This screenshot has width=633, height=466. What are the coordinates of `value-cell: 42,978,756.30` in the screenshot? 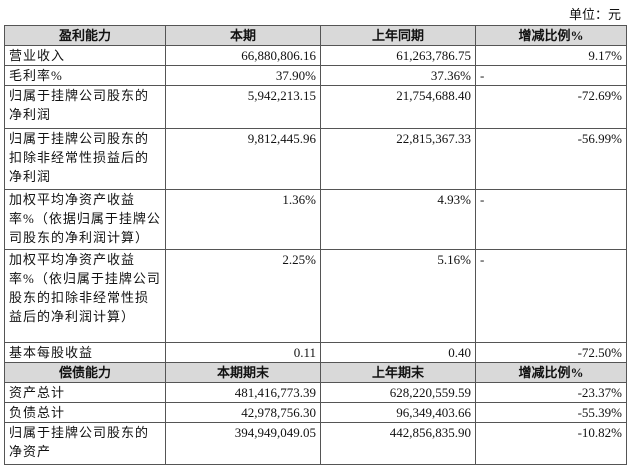 It's located at (243, 412).